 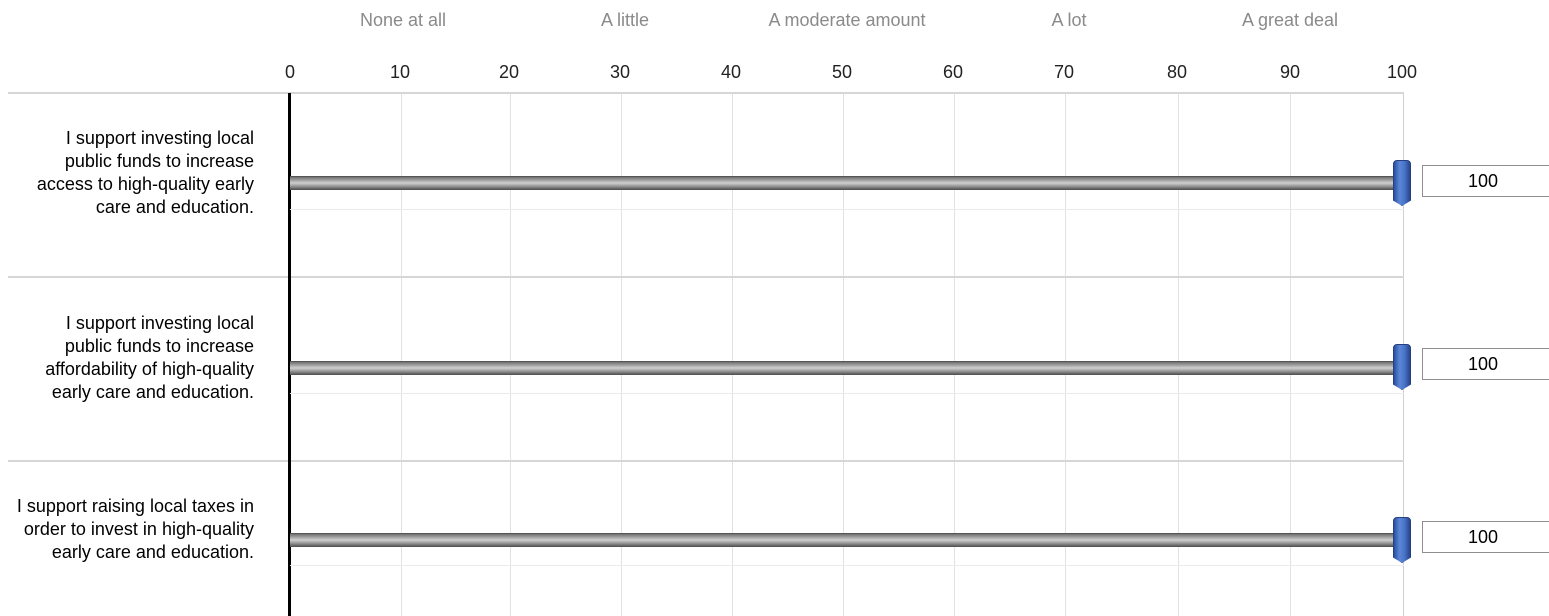 I want to click on tick-label: 50, so click(x=842, y=72).